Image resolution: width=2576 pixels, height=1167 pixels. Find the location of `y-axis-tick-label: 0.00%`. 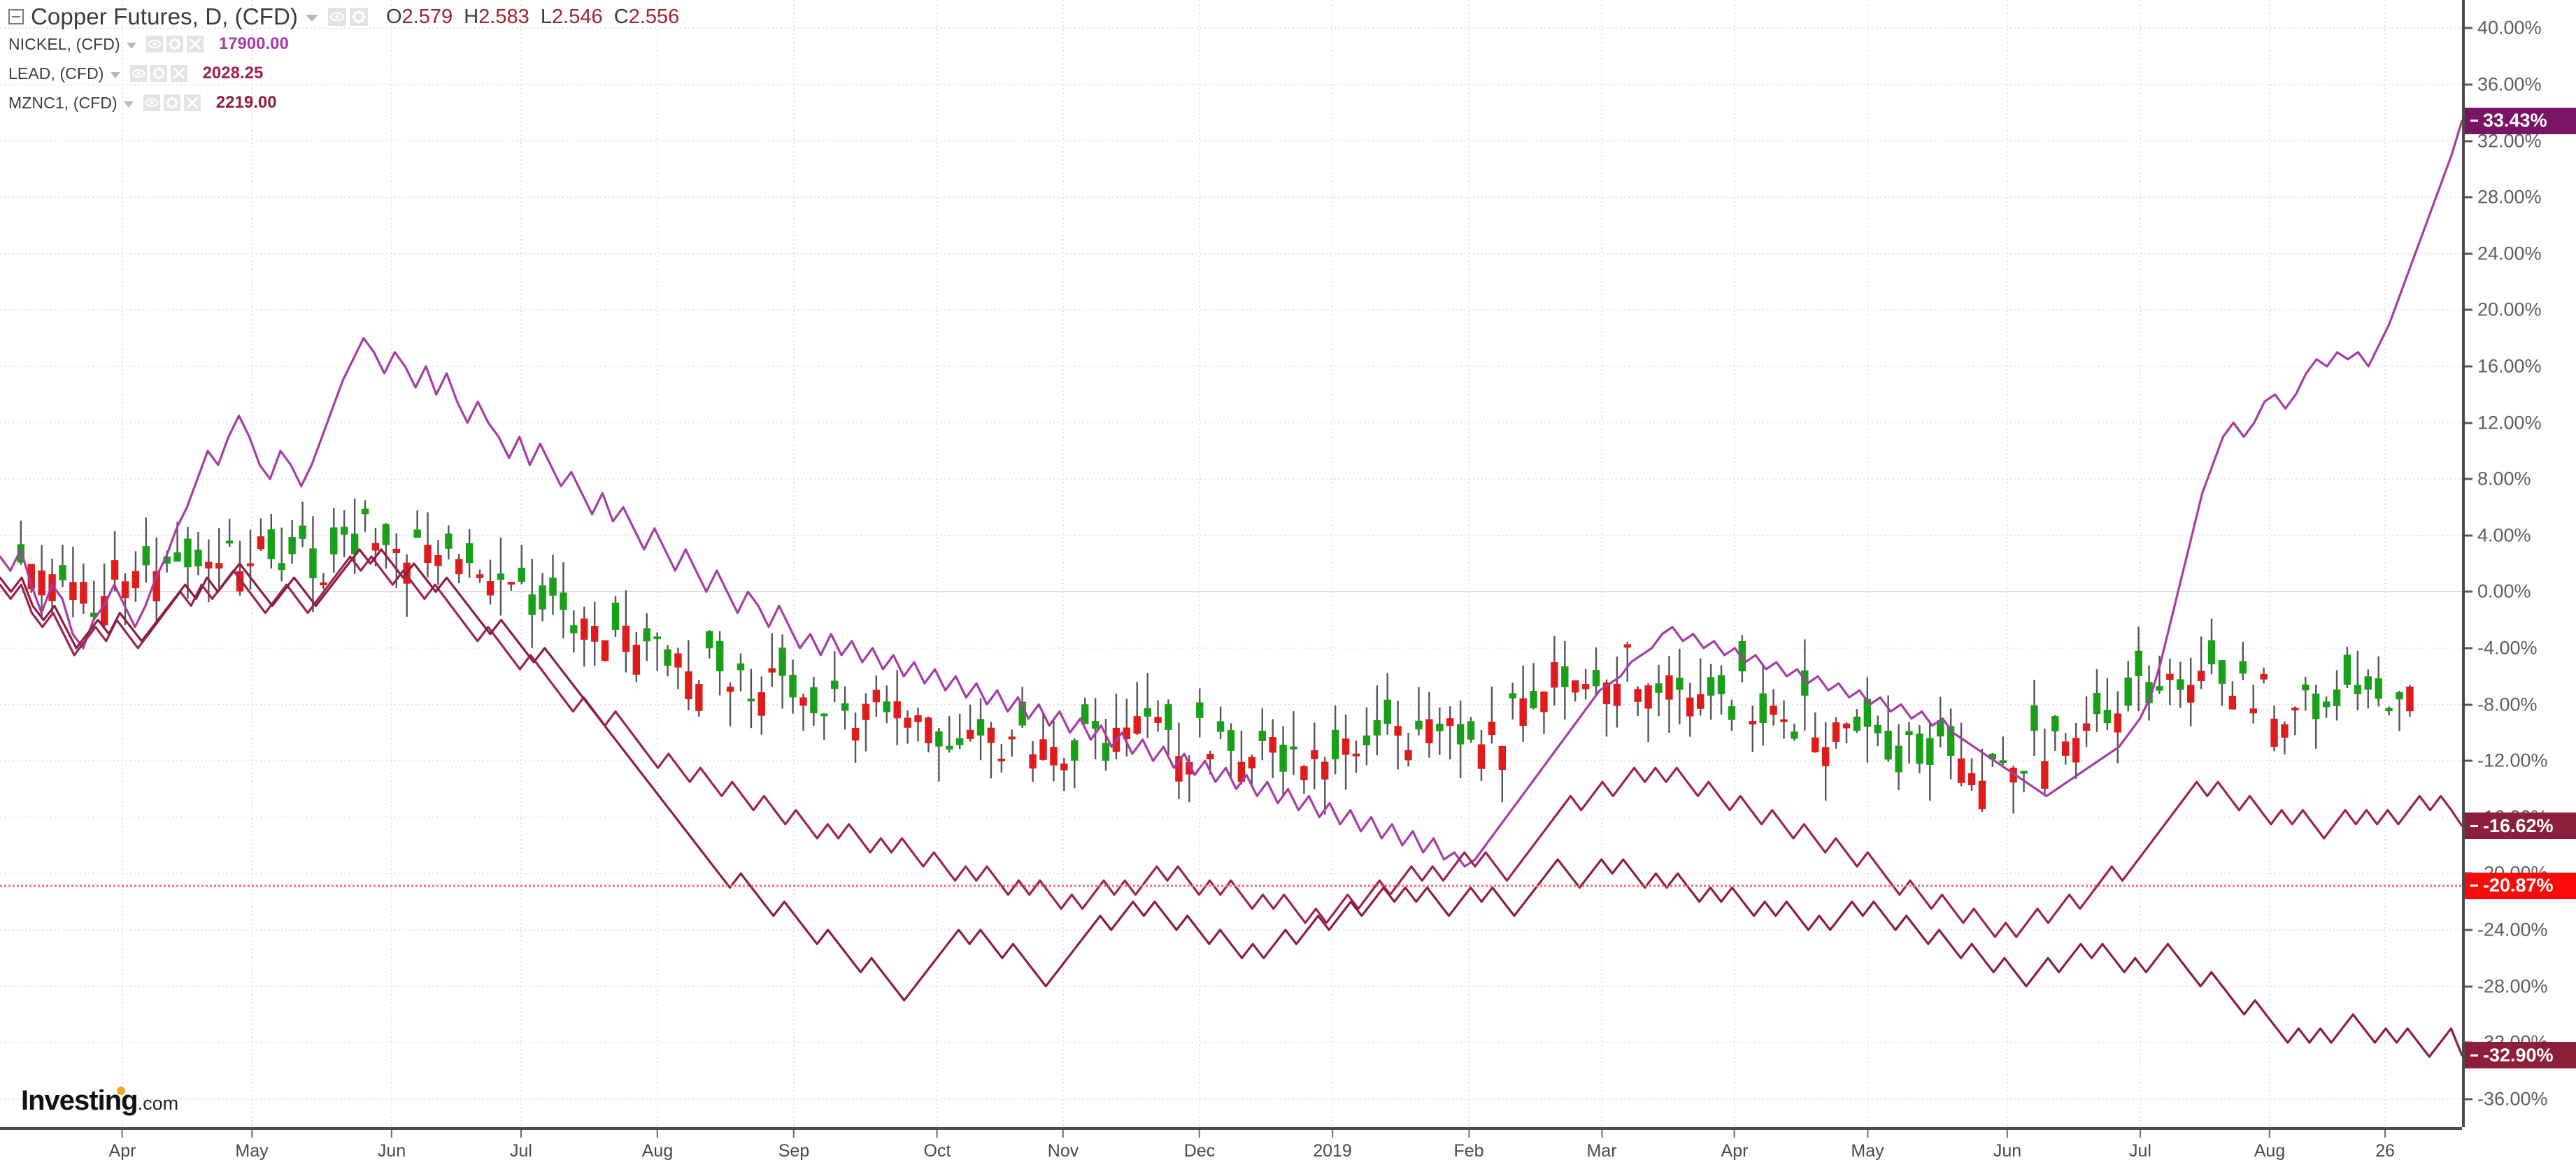

y-axis-tick-label: 0.00% is located at coordinates (2504, 591).